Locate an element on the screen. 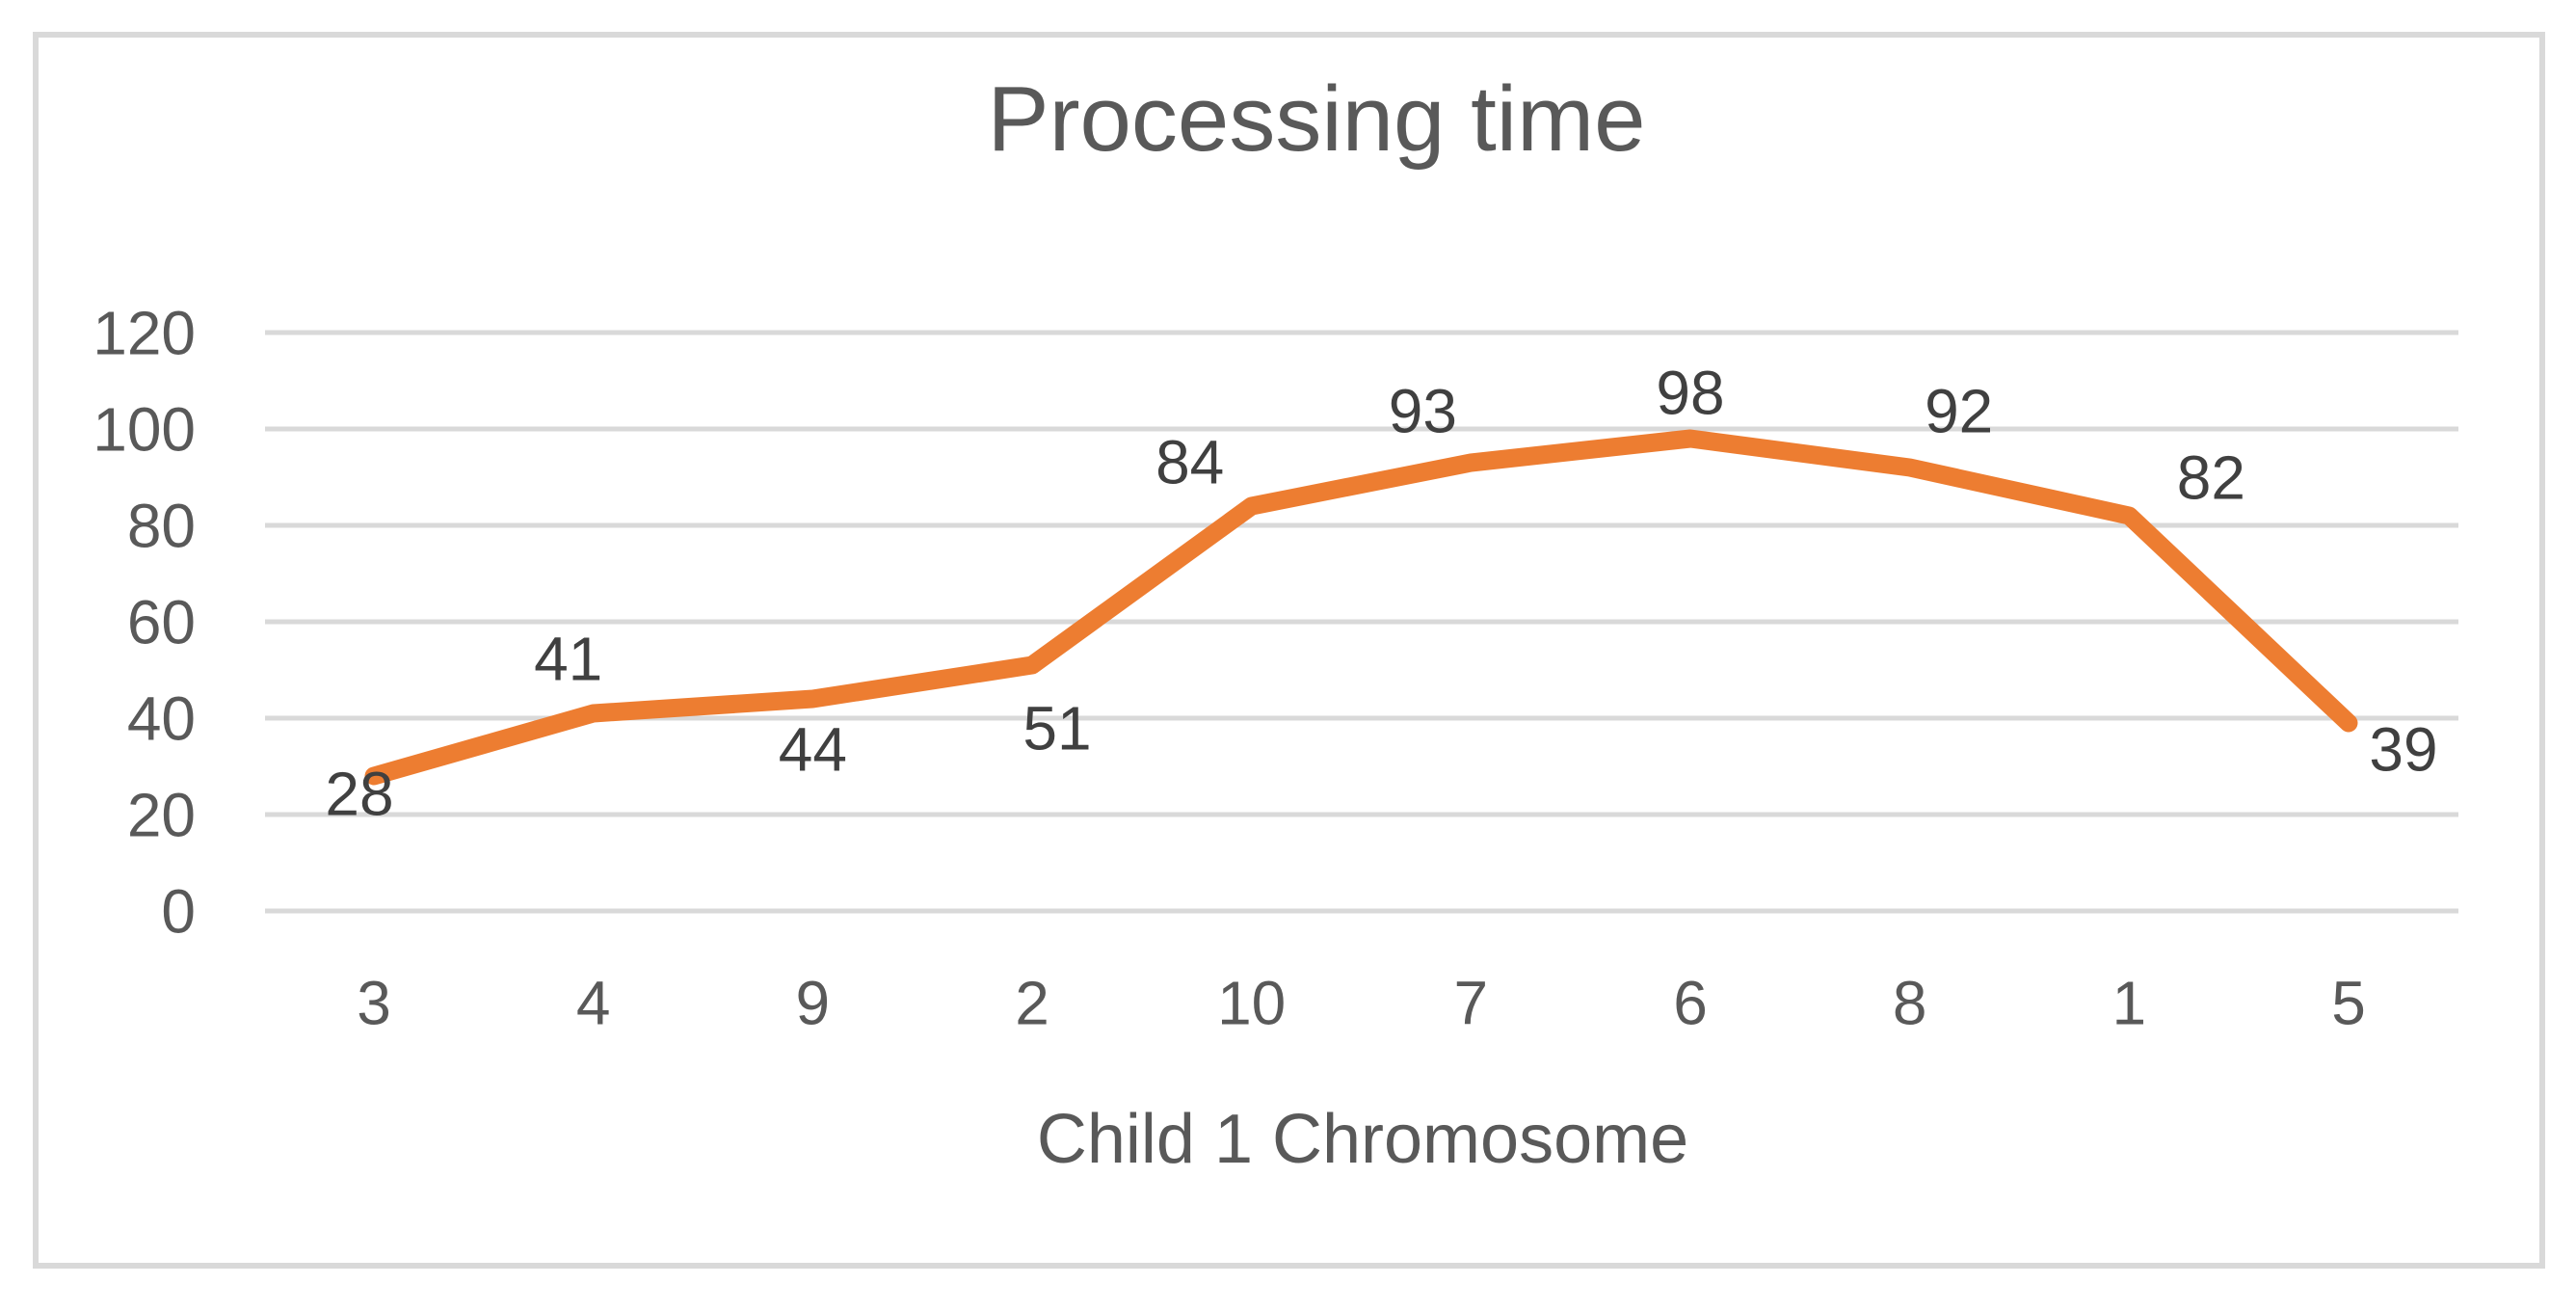 The height and width of the screenshot is (1311, 2576). y-tick-label: 40 is located at coordinates (161, 718).